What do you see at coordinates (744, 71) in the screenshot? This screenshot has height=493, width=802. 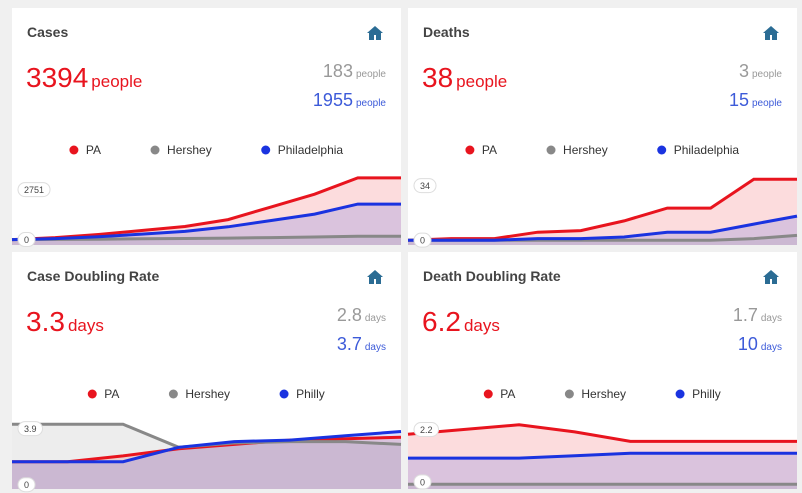 I see `comparison-number: 3` at bounding box center [744, 71].